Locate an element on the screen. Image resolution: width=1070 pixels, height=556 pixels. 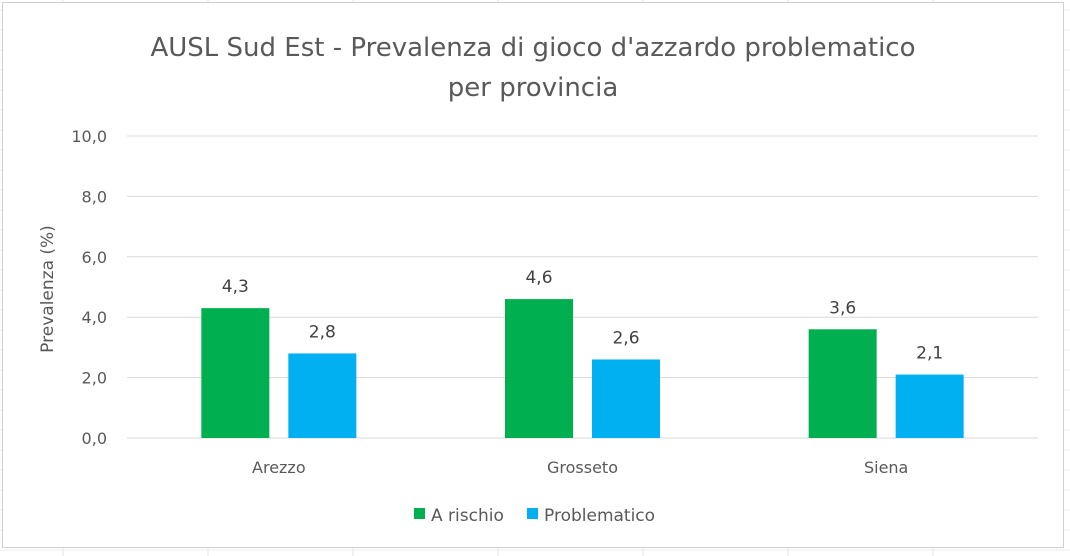
bar-a-rischio-siena is located at coordinates (842, 383).